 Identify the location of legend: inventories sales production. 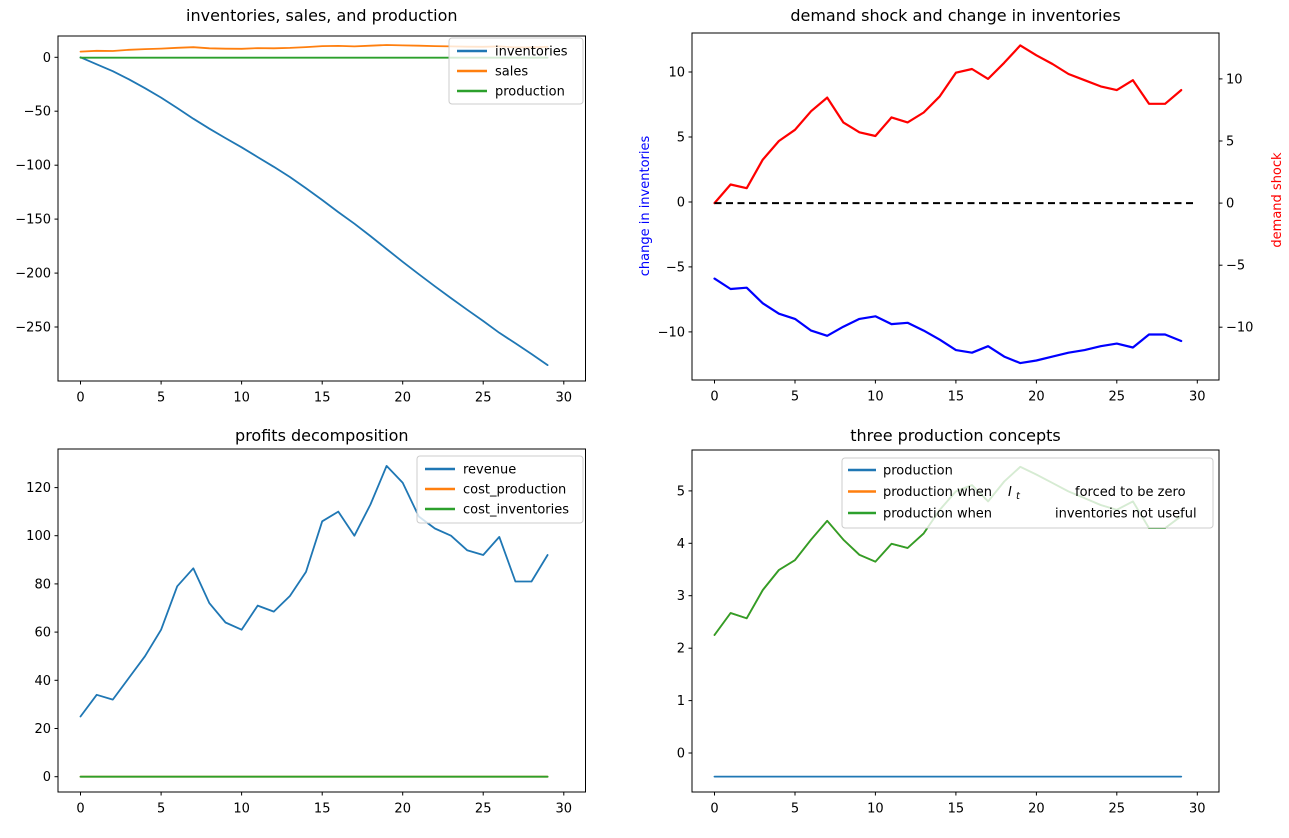
(516, 71).